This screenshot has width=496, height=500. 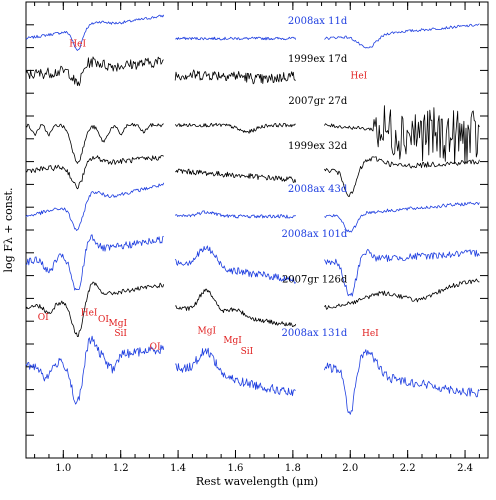 I want to click on series-label: 2007gr 126d, so click(x=315, y=279).